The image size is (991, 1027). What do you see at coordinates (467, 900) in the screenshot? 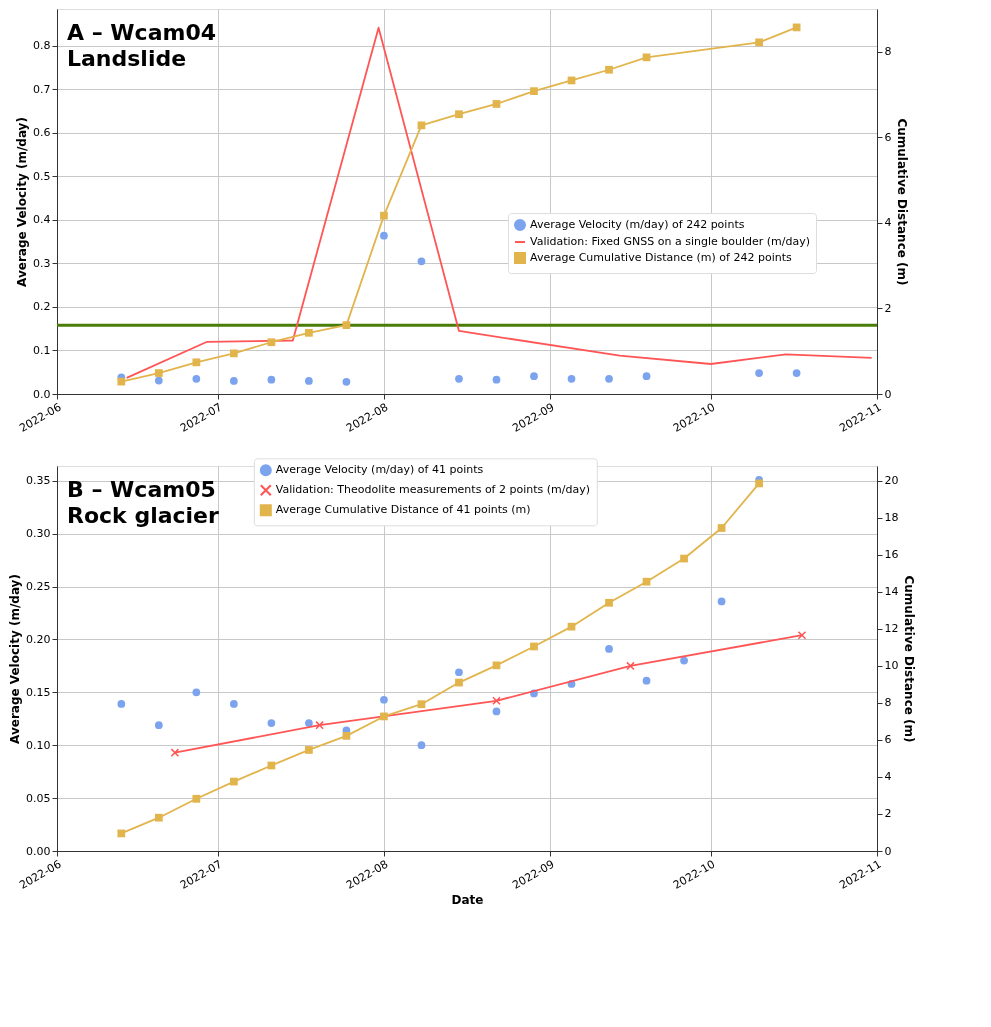
I see `x-axis-title: Date` at bounding box center [467, 900].